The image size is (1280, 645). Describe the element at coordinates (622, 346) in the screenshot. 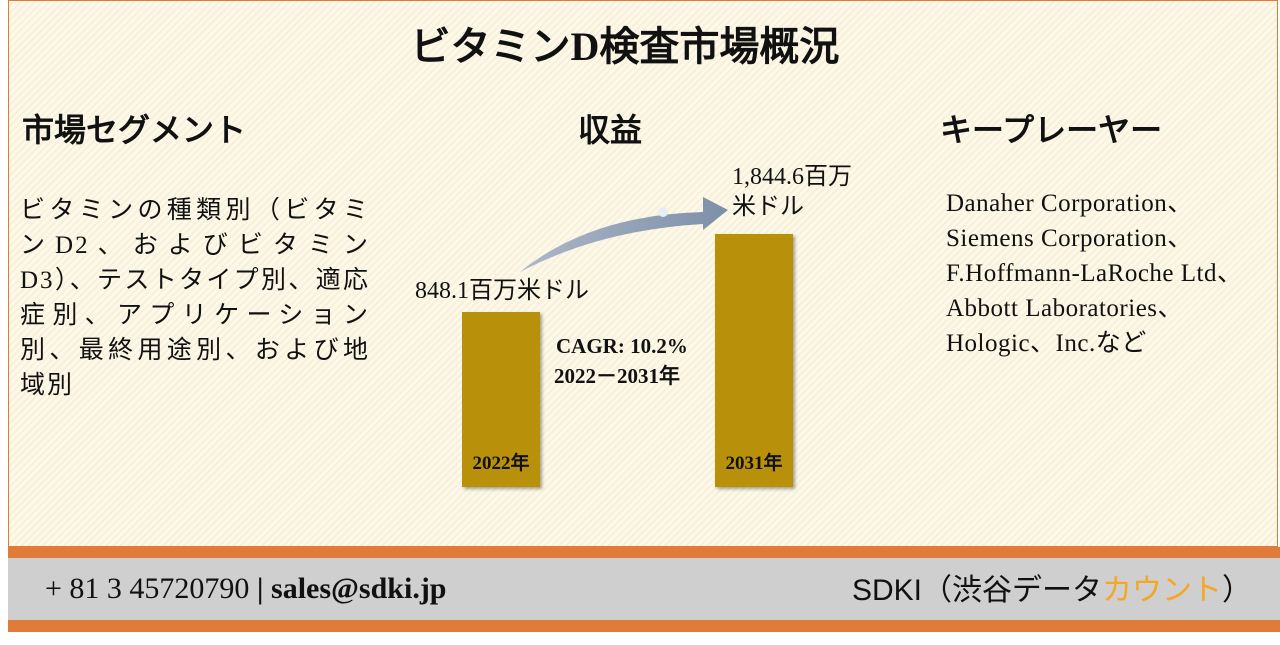

I see `cagr: CAGR: 10.2%` at that location.